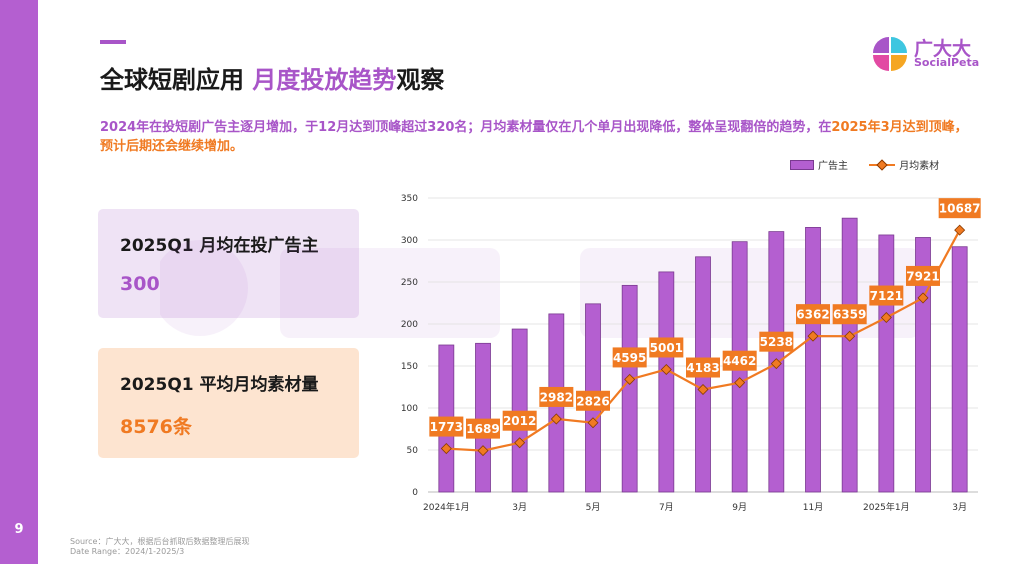 This screenshot has height=564, width=1024. What do you see at coordinates (219, 246) in the screenshot?
I see `kpi-label: 2025Q1 月均在投广告主` at bounding box center [219, 246].